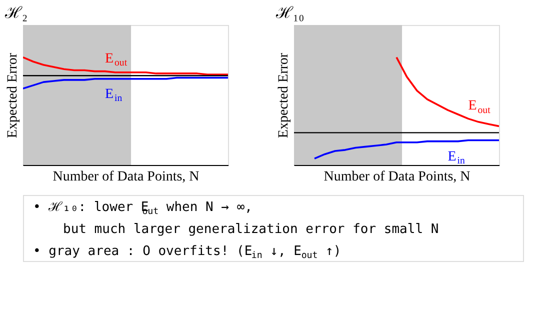 The height and width of the screenshot is (335, 560). Describe the element at coordinates (16, 13) in the screenshot. I see `chart-title: ℋ₂` at that location.